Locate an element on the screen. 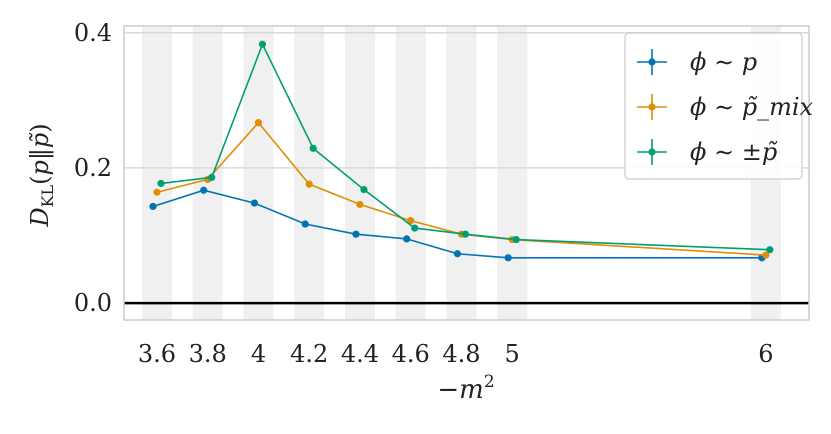 This screenshot has width=831, height=434. x-tick-label-1: 3.8 is located at coordinates (208, 354).